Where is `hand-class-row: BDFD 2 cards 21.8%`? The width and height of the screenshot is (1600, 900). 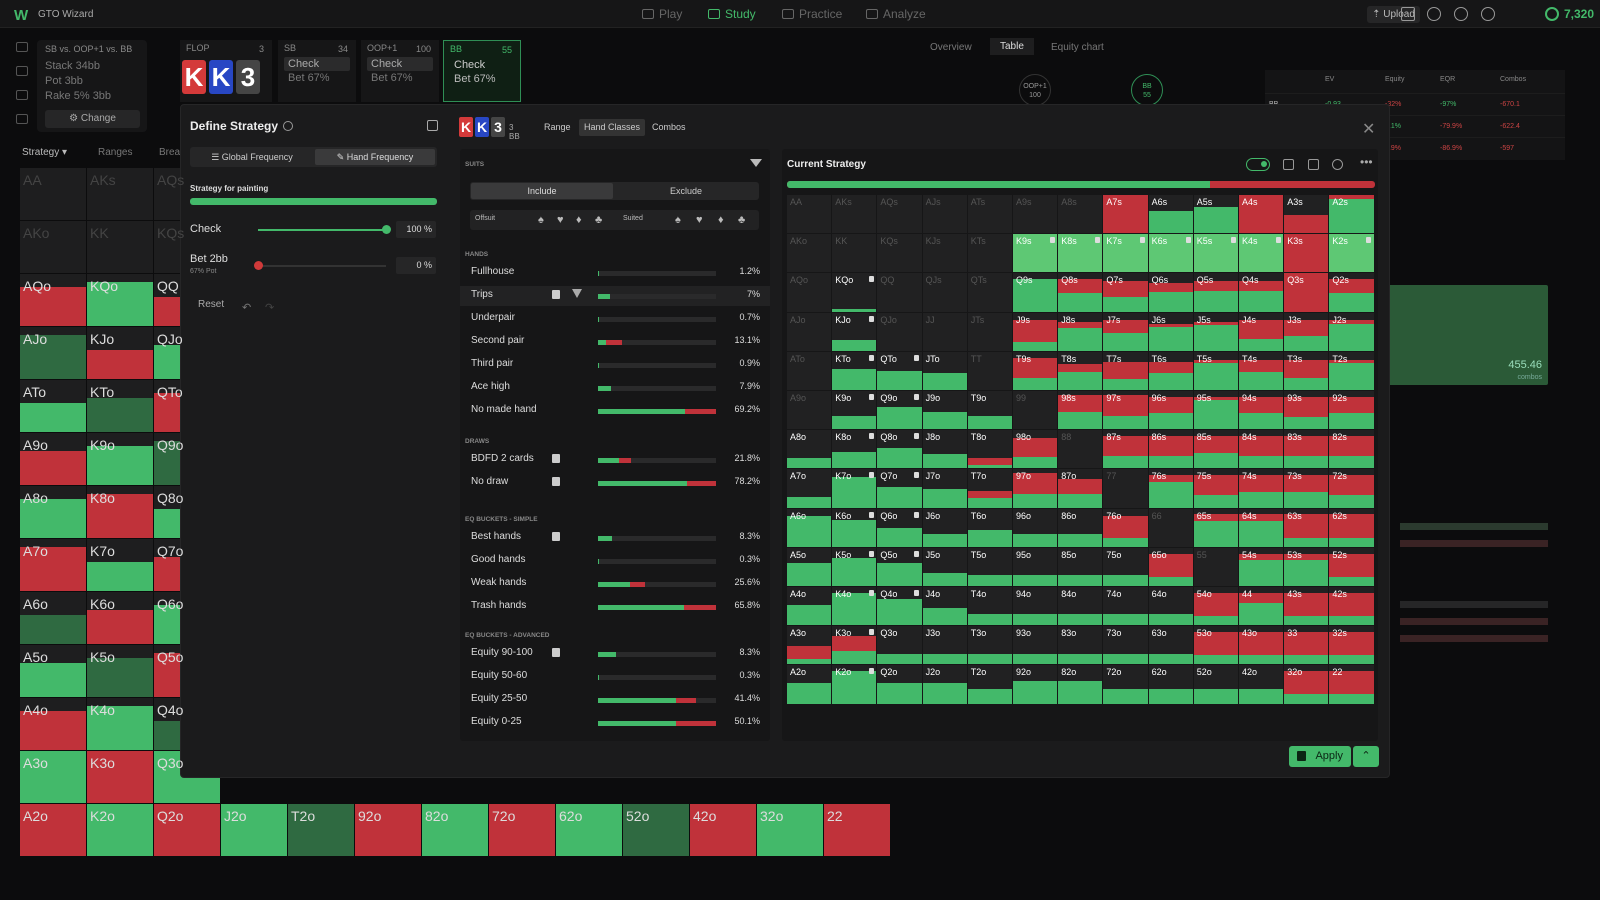 hand-class-row: BDFD 2 cards 21.8% is located at coordinates (615, 460).